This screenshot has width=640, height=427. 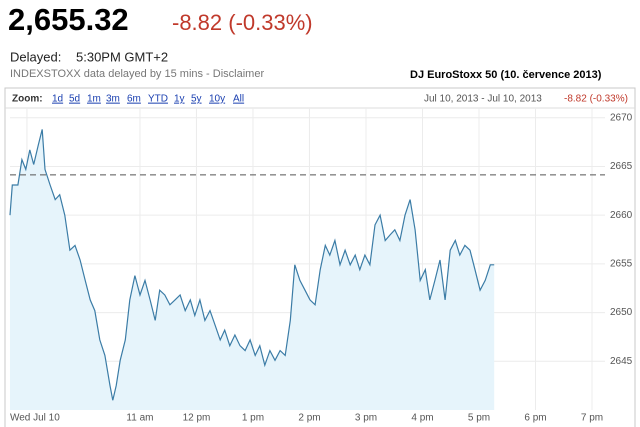 What do you see at coordinates (483, 99) in the screenshot?
I see `range-text: Jul 10, 2013 - Jul 10, 2013` at bounding box center [483, 99].